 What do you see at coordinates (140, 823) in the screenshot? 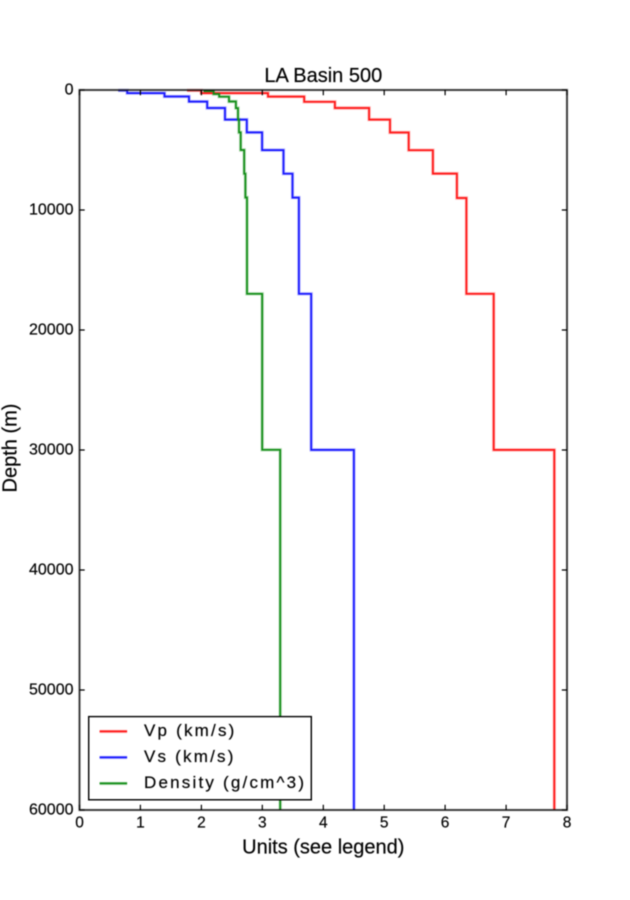
I see `svg-text: 1` at bounding box center [140, 823].